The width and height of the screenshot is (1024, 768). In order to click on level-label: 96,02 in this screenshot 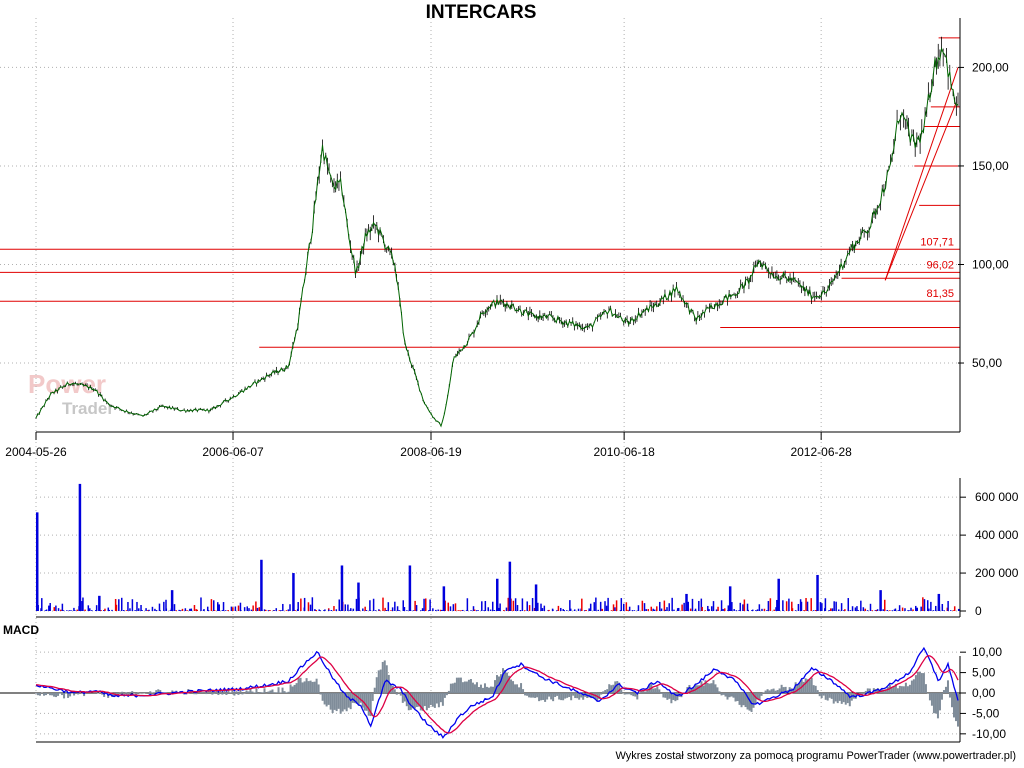, I will do `click(940, 265)`.